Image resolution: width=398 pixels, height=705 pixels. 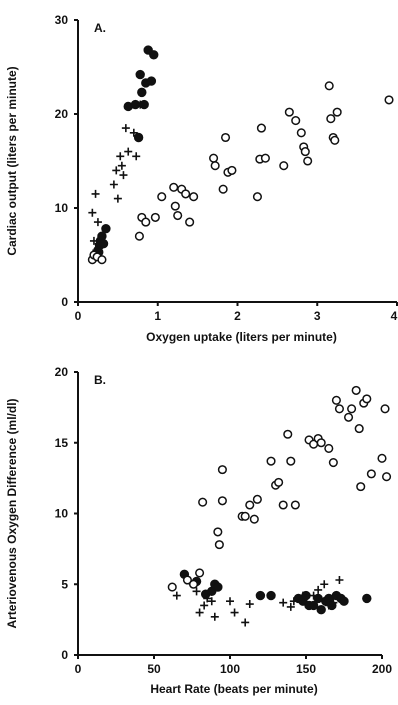 What do you see at coordinates (157, 316) in the screenshot?
I see `x-tick-label: 1` at bounding box center [157, 316].